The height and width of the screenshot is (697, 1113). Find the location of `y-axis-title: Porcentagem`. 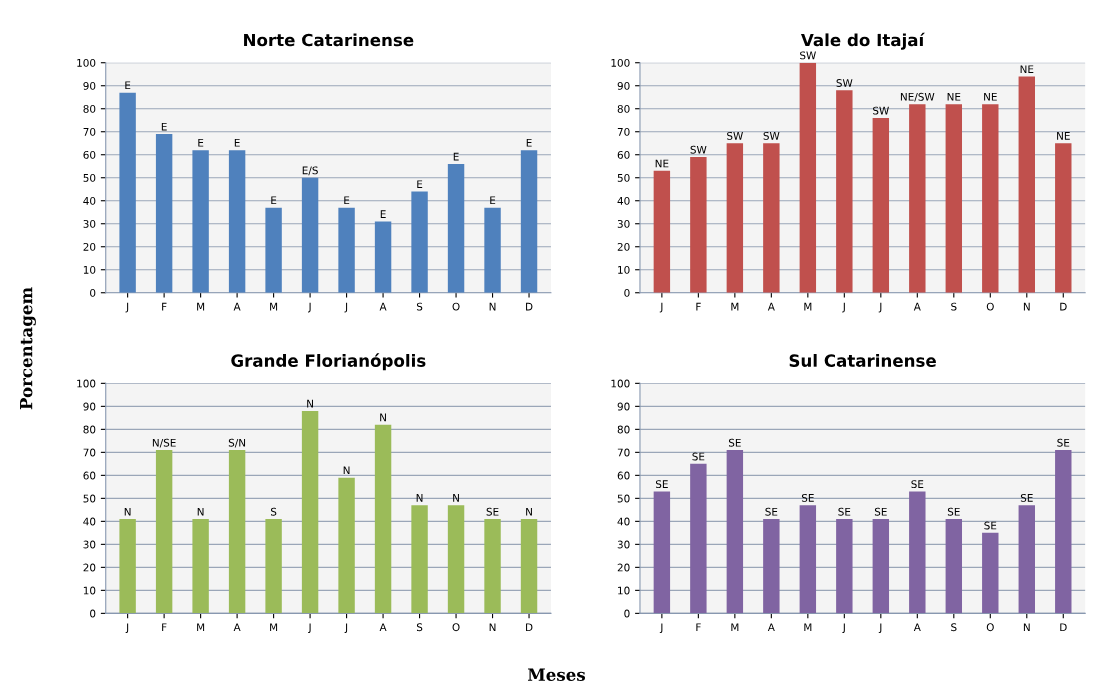

y-axis-title: Porcentagem is located at coordinates (28, 348).